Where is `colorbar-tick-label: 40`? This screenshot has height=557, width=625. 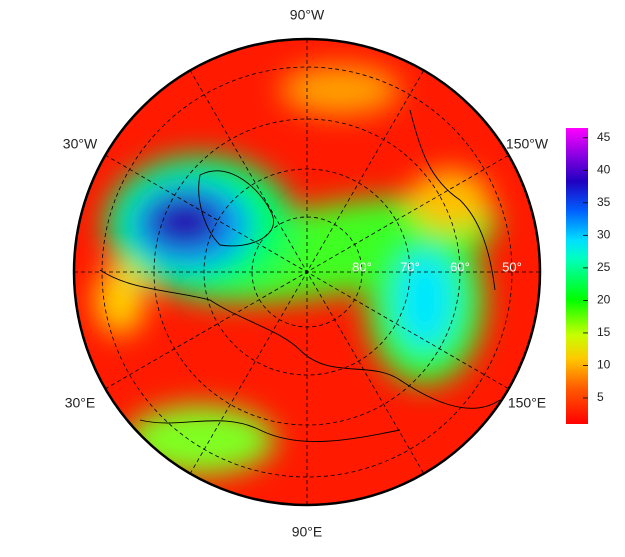
colorbar-tick-label: 40 is located at coordinates (604, 169).